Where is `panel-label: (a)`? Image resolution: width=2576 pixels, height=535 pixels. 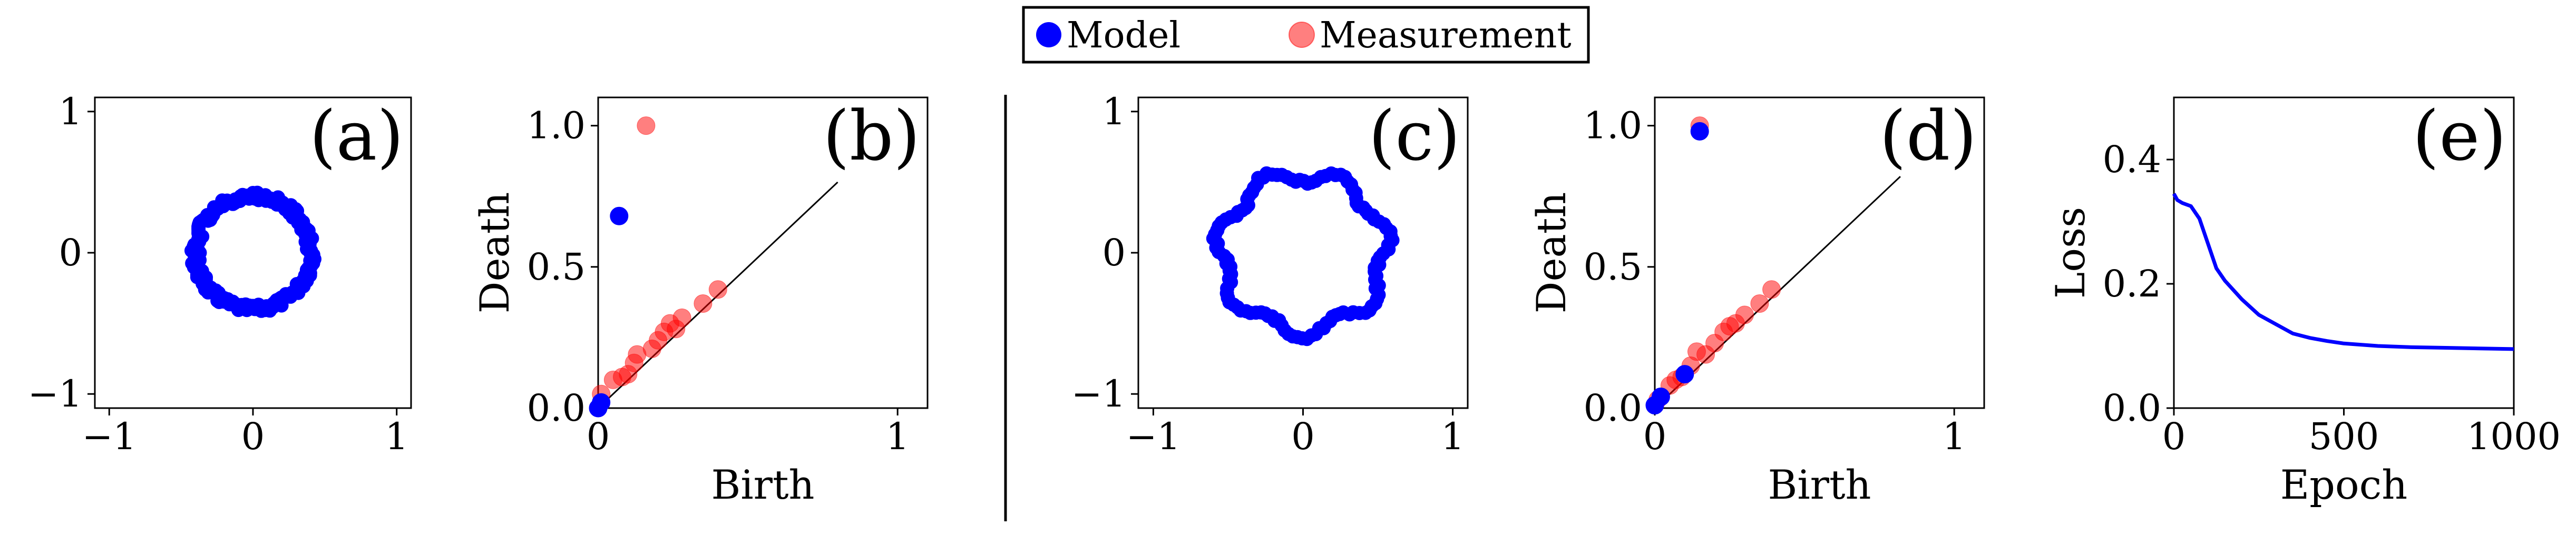
panel-label: (a) is located at coordinates (356, 136).